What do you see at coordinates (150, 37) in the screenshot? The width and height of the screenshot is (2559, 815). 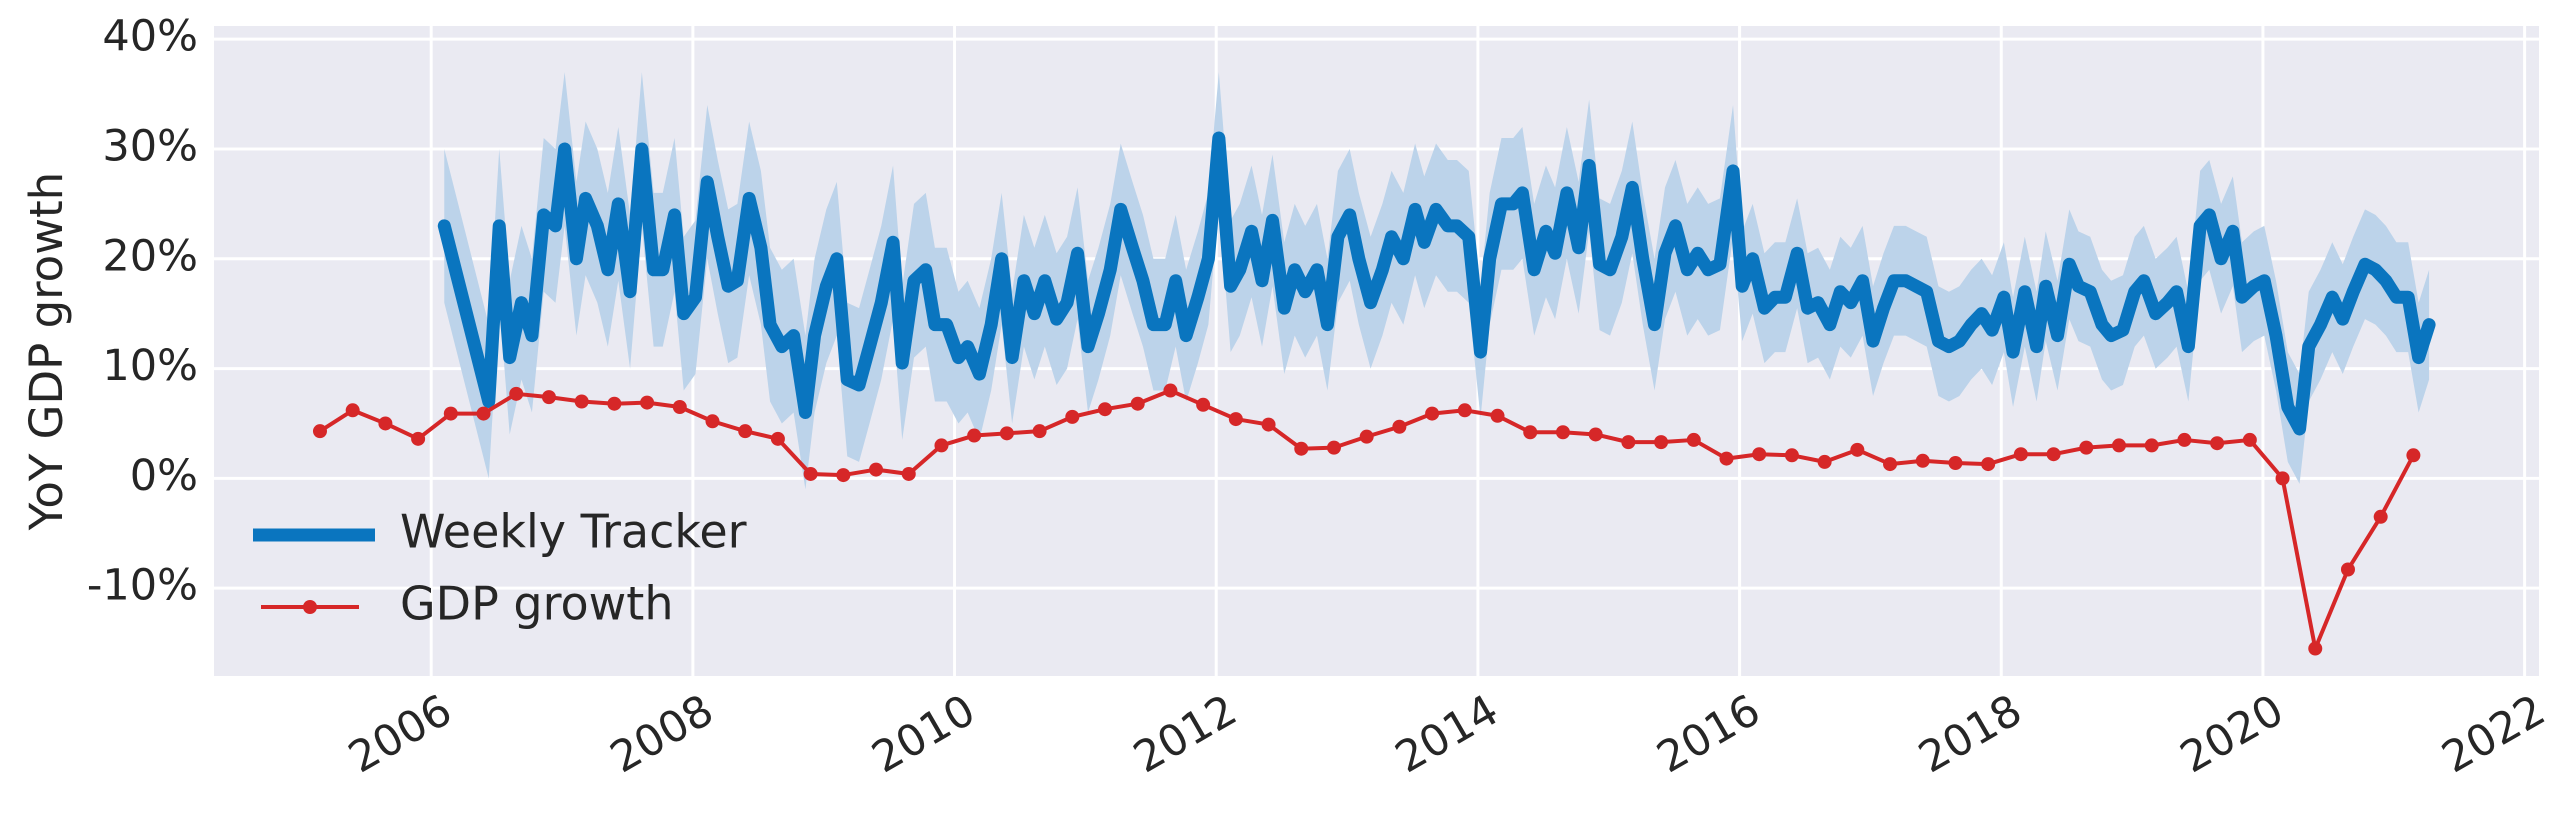 I see `y-tick-label: 40%` at bounding box center [150, 37].